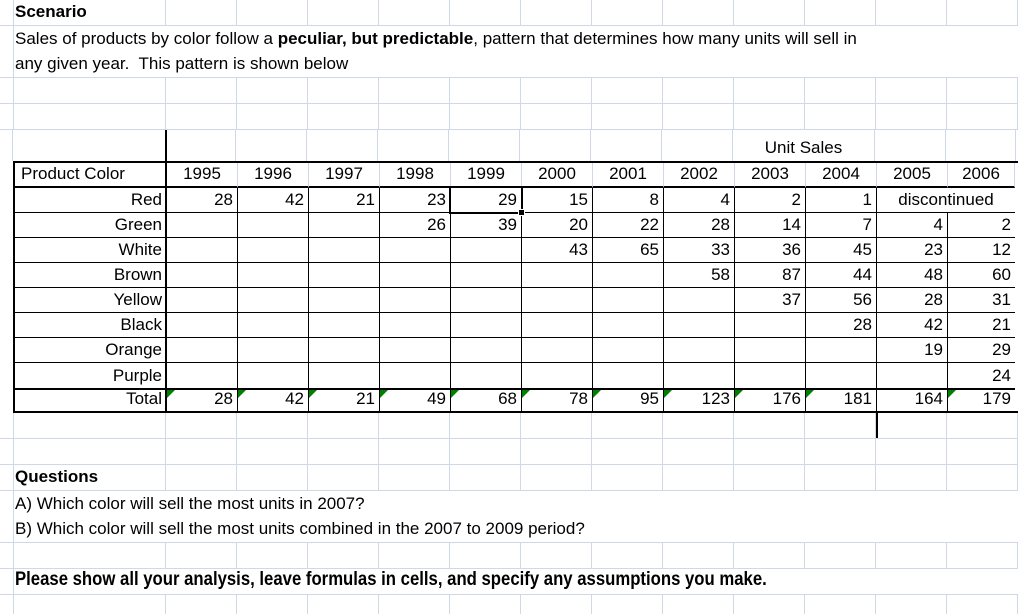  Describe the element at coordinates (557, 225) in the screenshot. I see `cell: 20` at that location.